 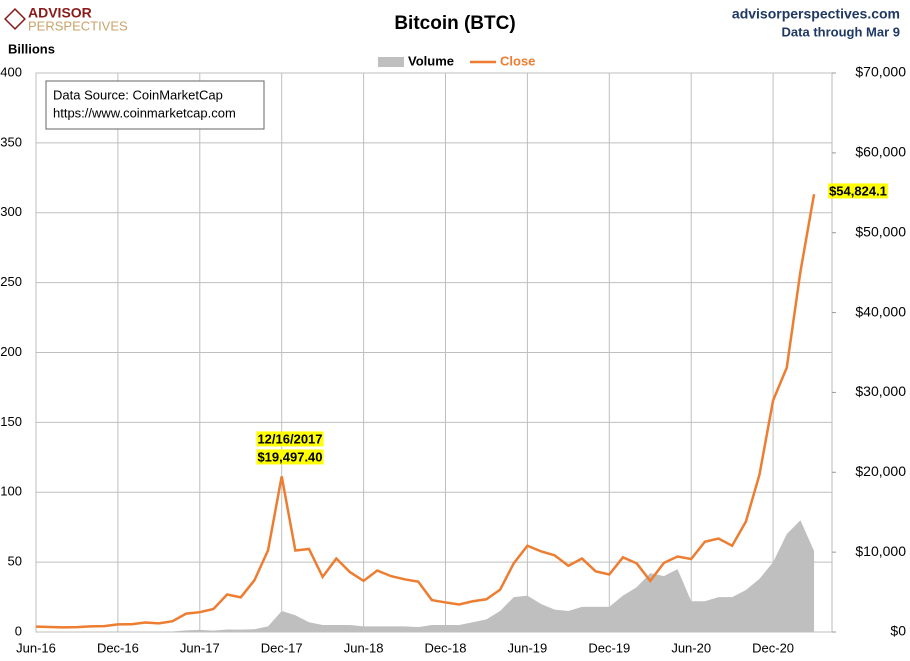 What do you see at coordinates (880, 72) in the screenshot?
I see `y2-tick-label: $70,000` at bounding box center [880, 72].